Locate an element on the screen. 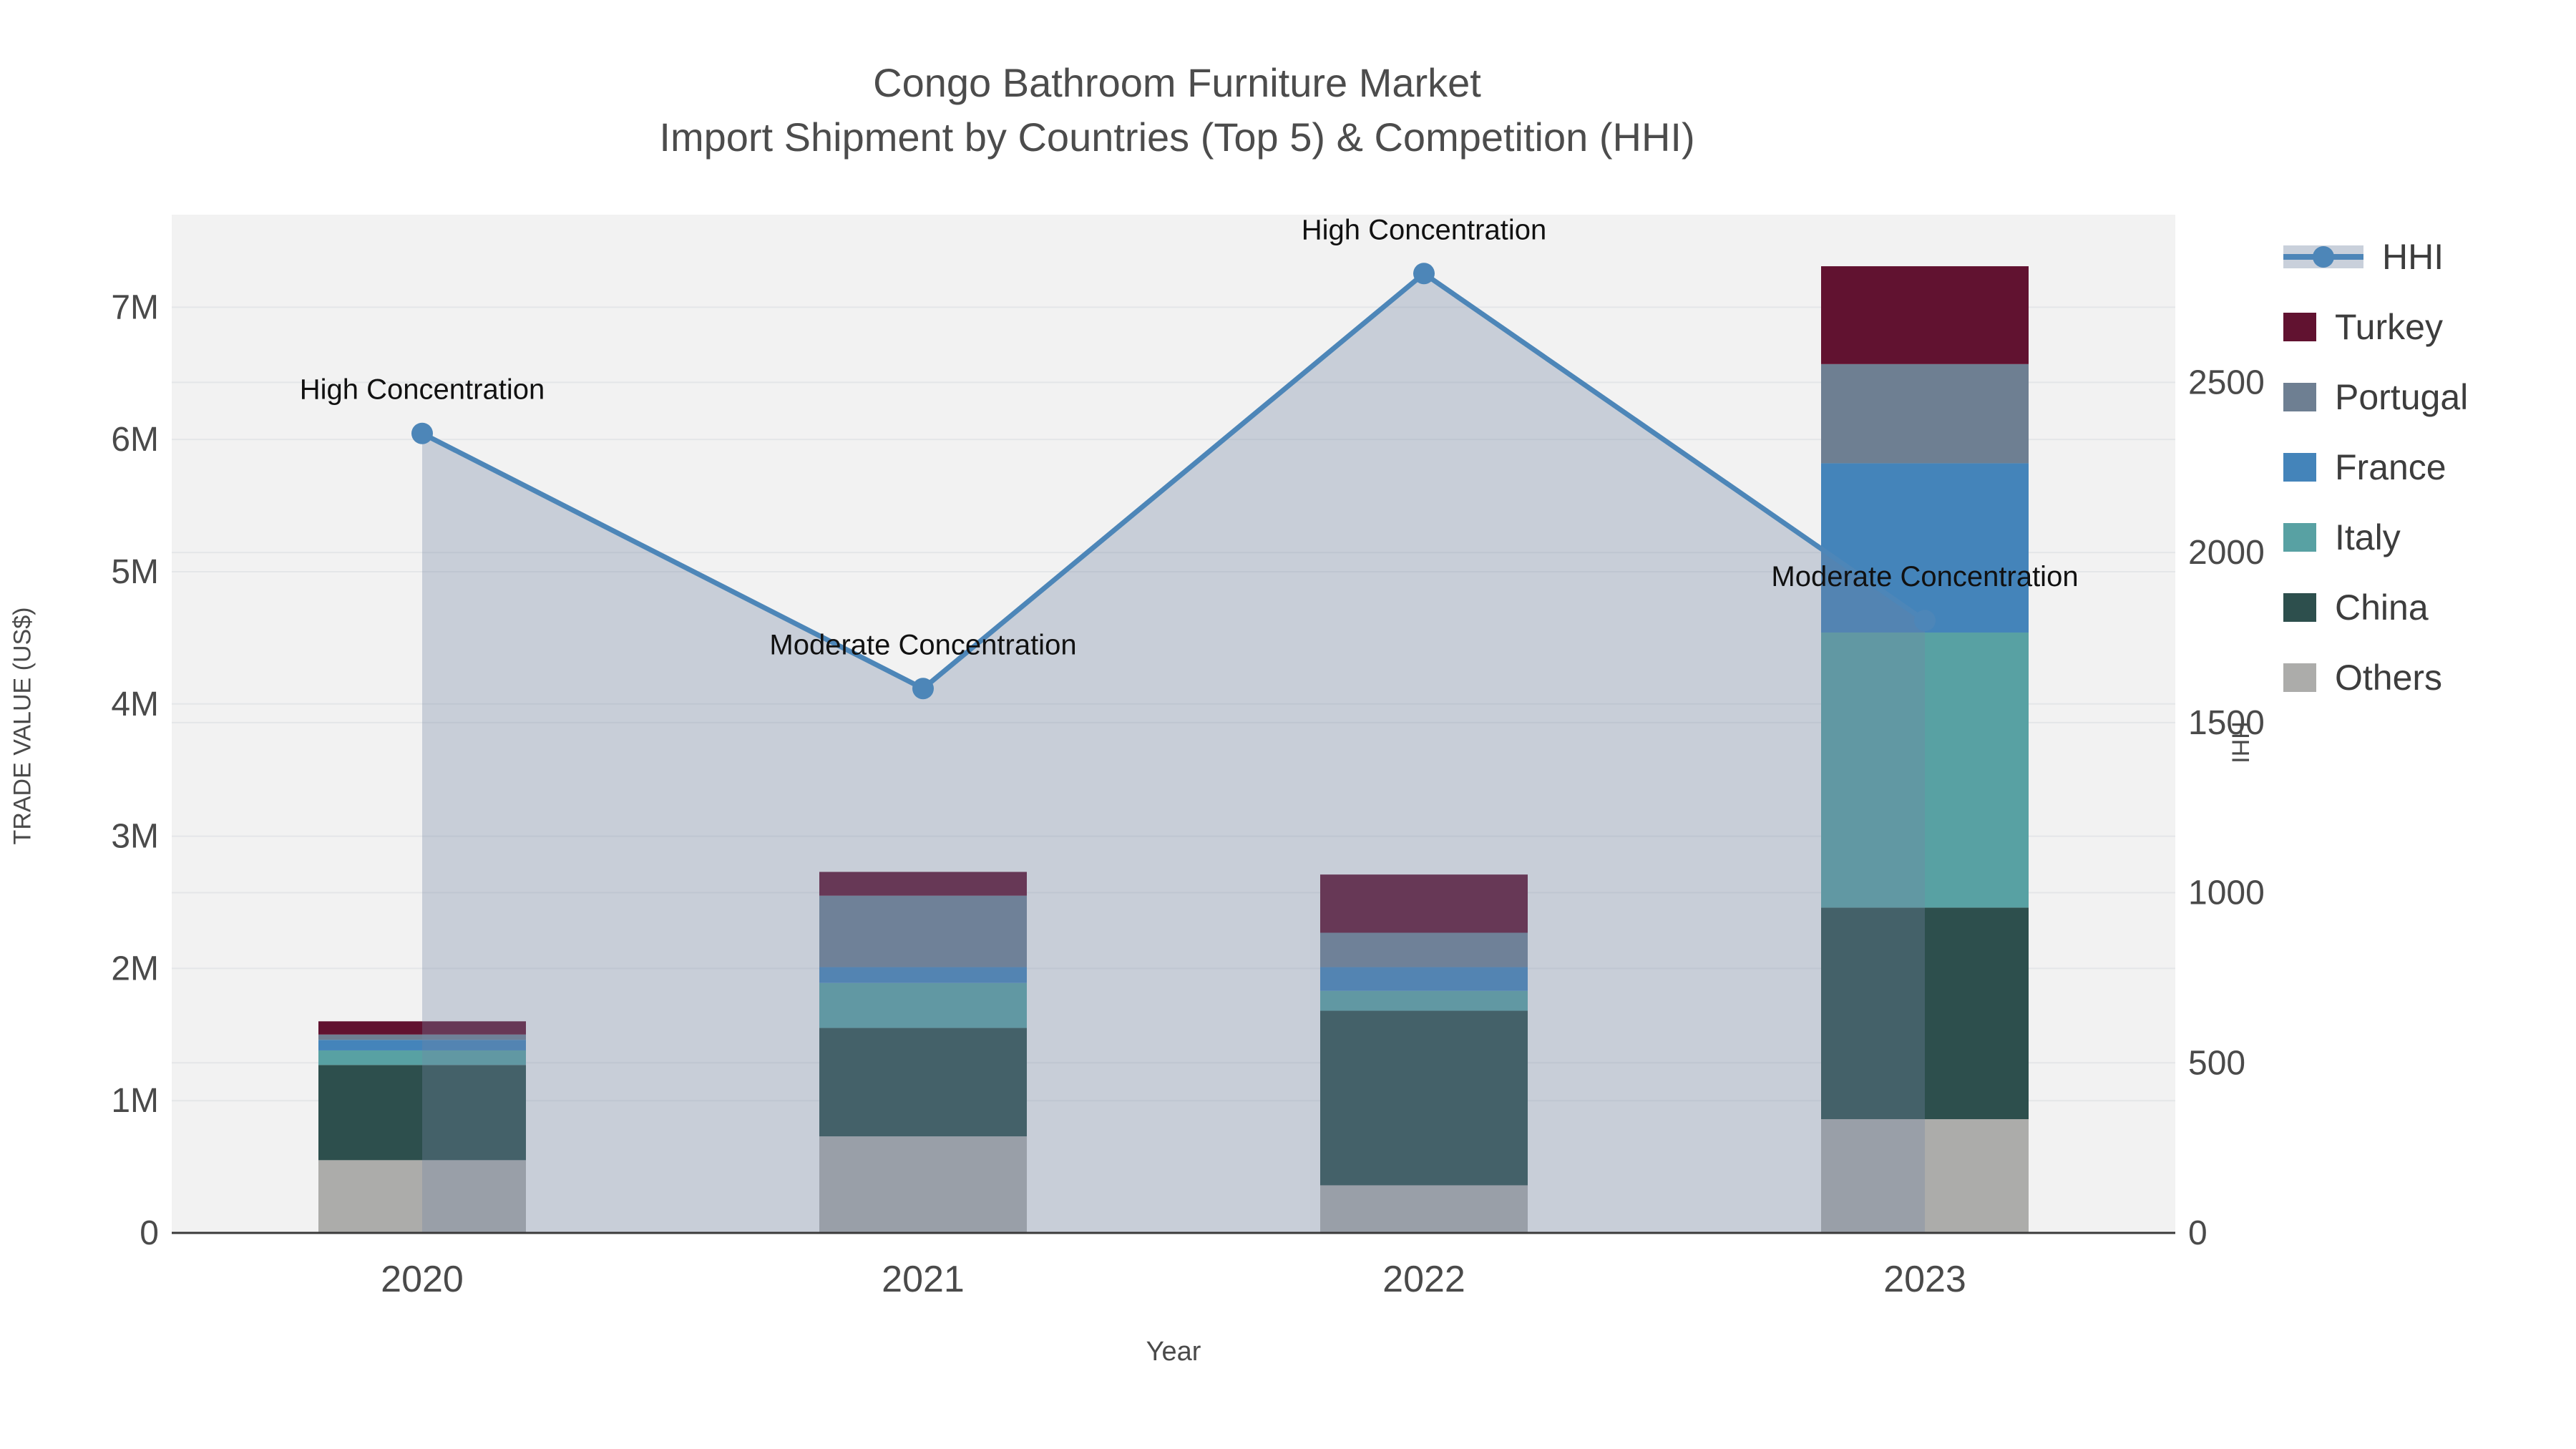  bar-segment-others-2022 is located at coordinates (1424, 1209).